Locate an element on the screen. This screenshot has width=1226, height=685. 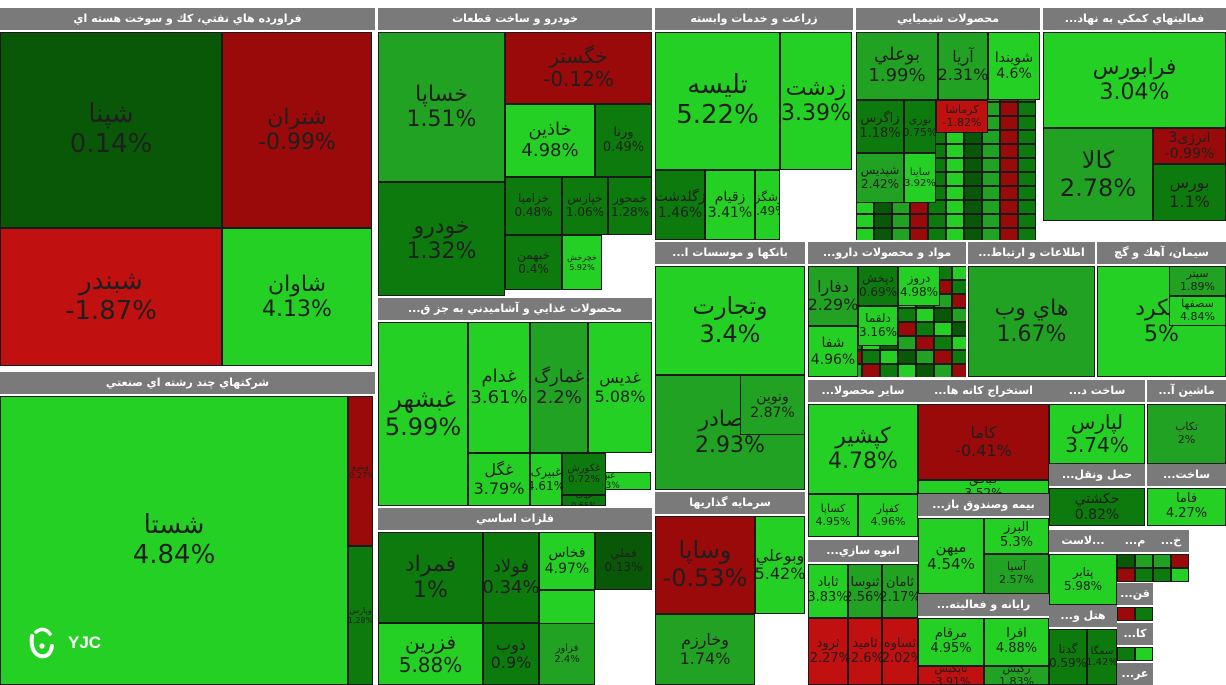
stock-tile: ثساوه-2.02% is located at coordinates (900, 651).